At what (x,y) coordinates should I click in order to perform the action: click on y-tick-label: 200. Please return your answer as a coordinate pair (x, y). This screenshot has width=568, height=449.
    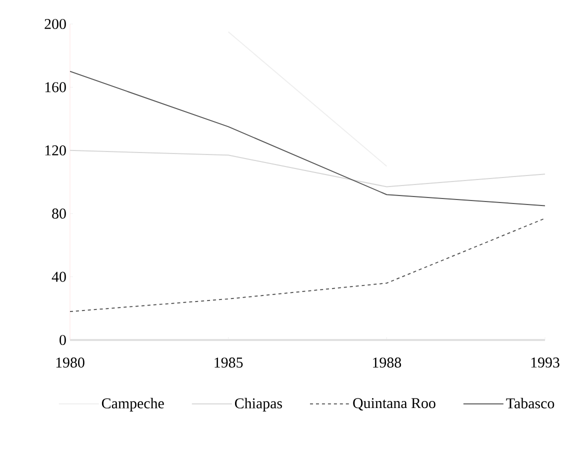
    Looking at the image, I should click on (55, 24).